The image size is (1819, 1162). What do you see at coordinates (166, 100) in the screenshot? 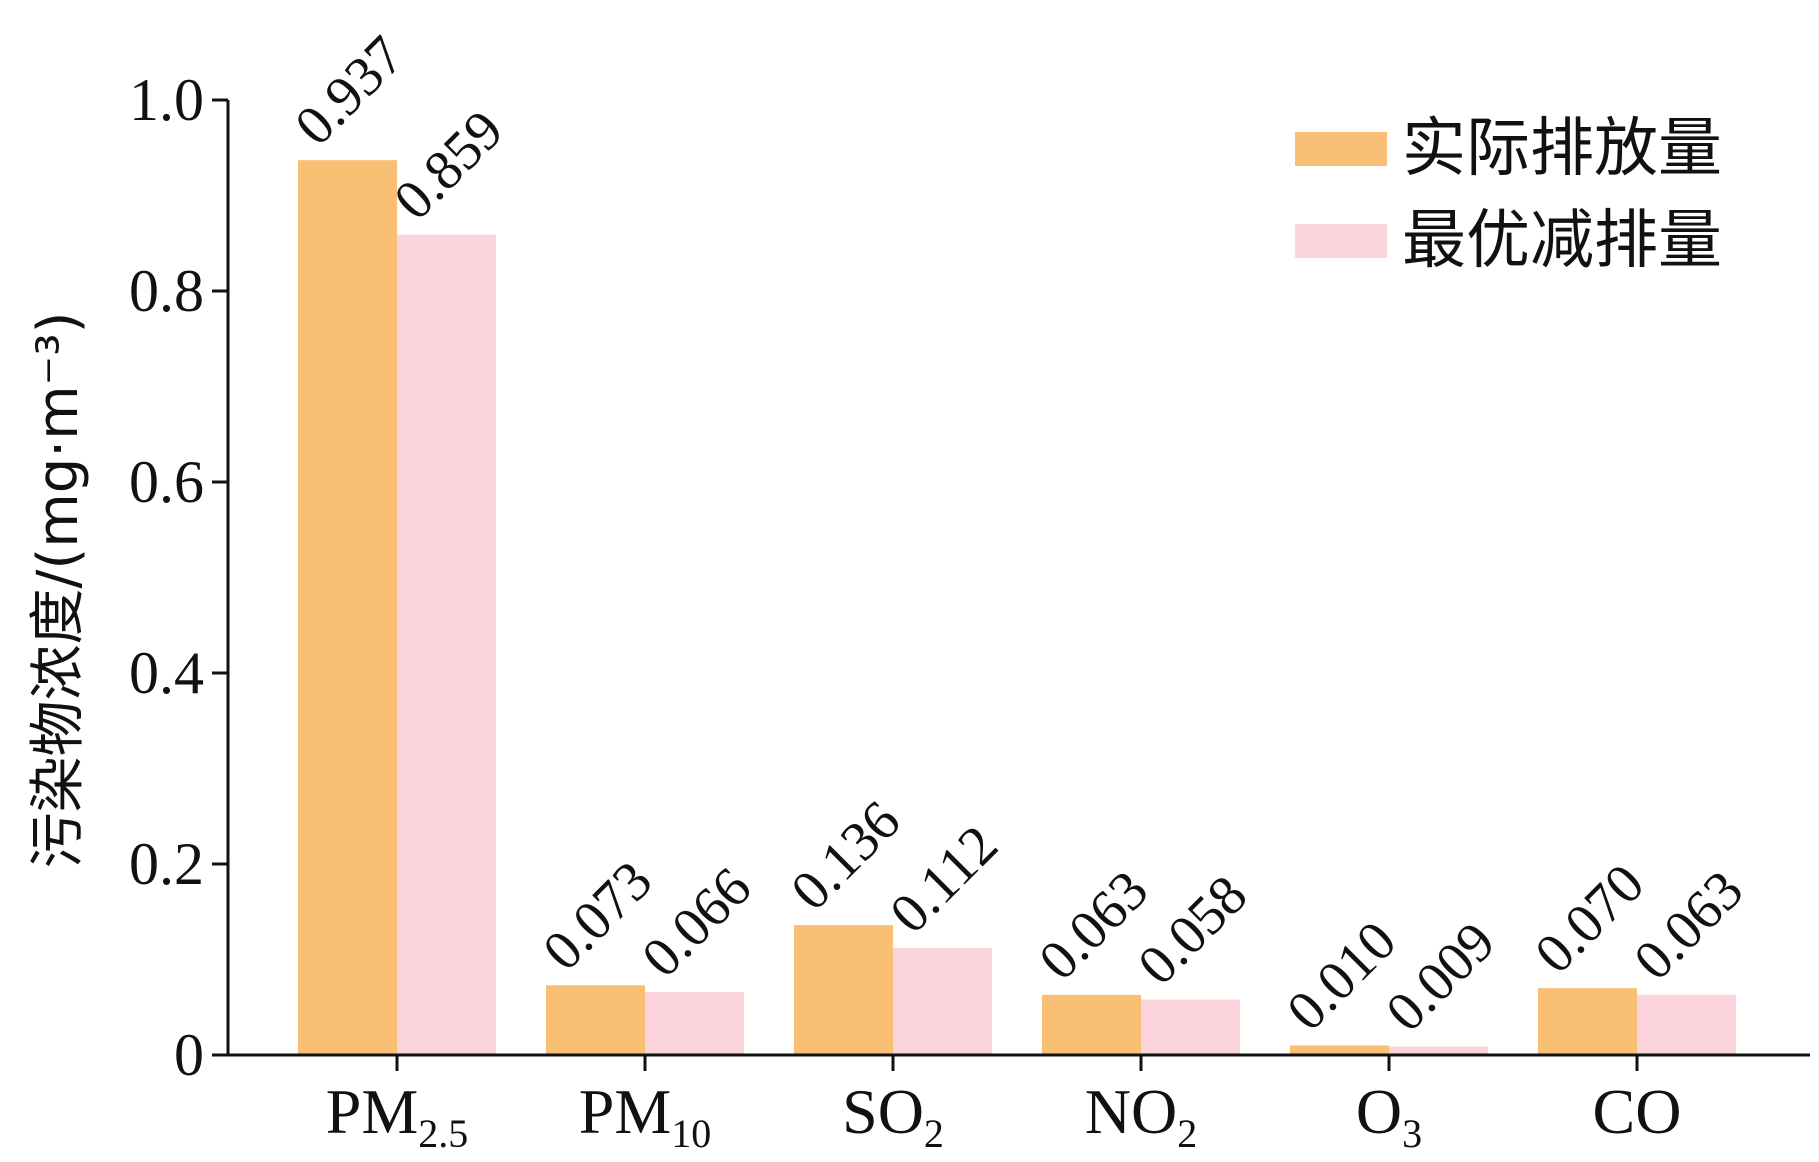
I see `y-tick-label: 1.0` at bounding box center [166, 100].